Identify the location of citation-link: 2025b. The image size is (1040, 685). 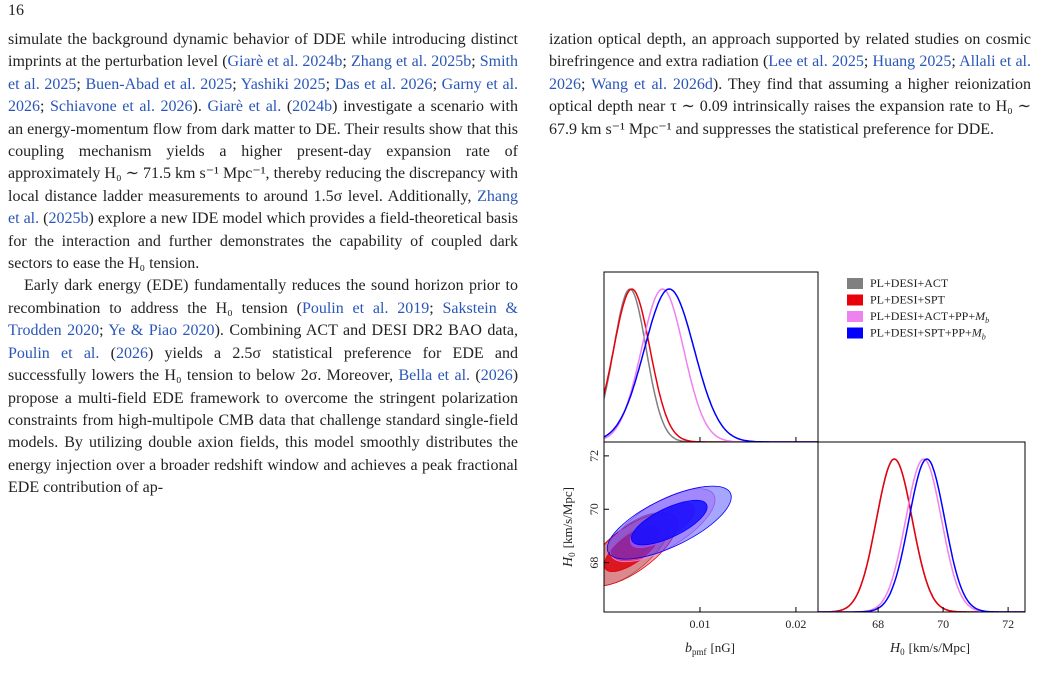
(68, 219).